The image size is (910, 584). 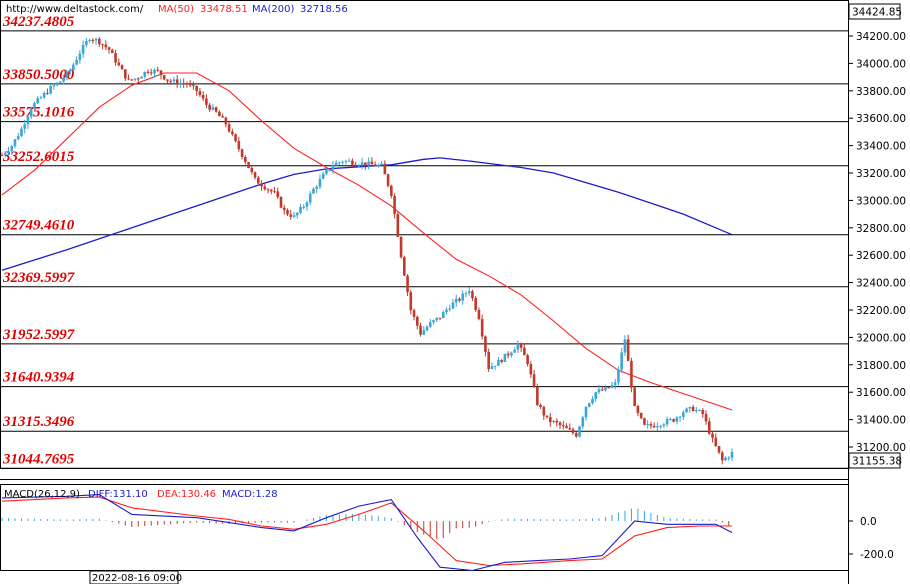 I want to click on top-price-text: 34424.85, so click(x=877, y=13).